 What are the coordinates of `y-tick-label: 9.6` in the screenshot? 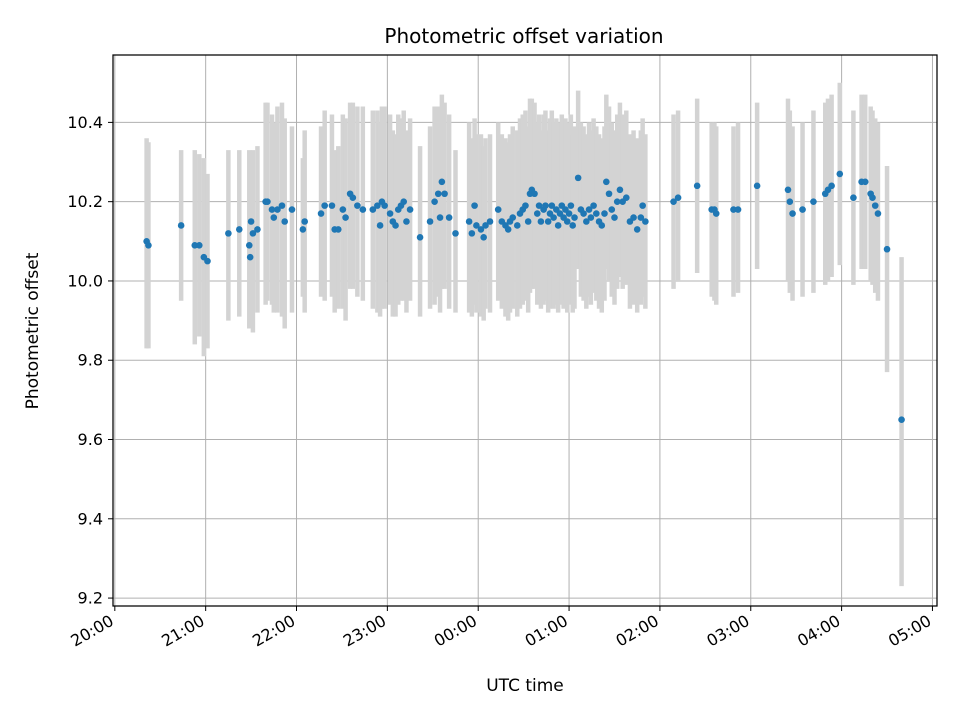 It's located at (90, 439).